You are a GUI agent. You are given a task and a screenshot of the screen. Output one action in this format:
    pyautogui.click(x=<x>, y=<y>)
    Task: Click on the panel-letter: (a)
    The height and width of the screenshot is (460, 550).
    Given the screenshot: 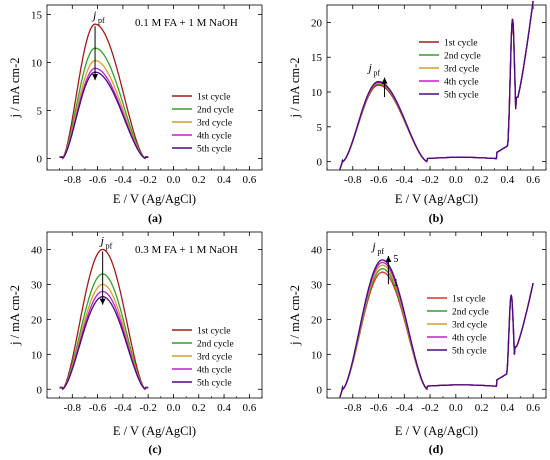 What is the action you would take?
    pyautogui.click(x=155, y=218)
    